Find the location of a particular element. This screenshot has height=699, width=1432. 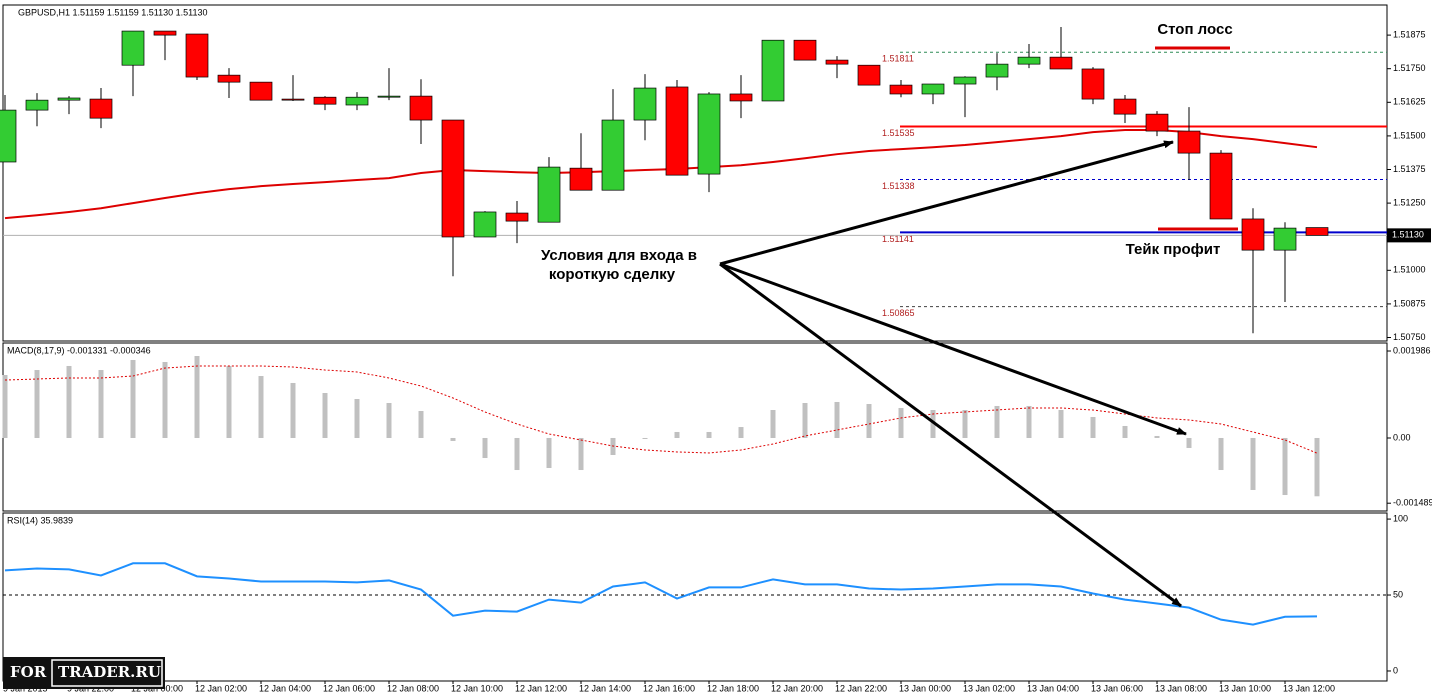

annotation: Тейк профит is located at coordinates (1173, 249).